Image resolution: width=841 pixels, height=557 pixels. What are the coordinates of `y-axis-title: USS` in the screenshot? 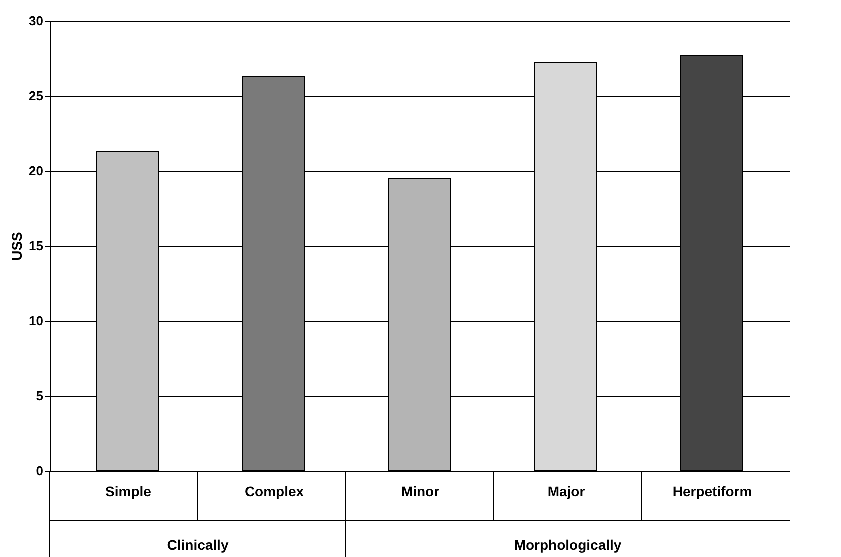 It's located at (17, 246).